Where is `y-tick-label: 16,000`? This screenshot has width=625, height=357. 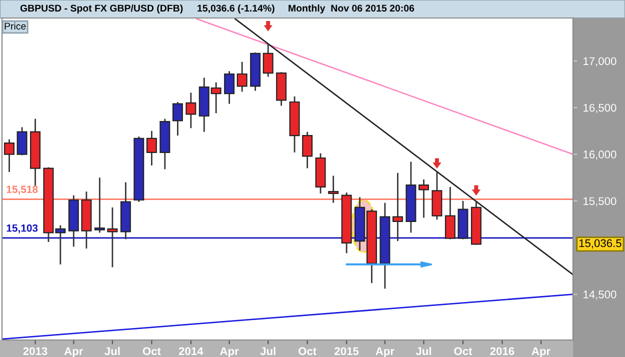 y-tick-label: 16,000 is located at coordinates (600, 155).